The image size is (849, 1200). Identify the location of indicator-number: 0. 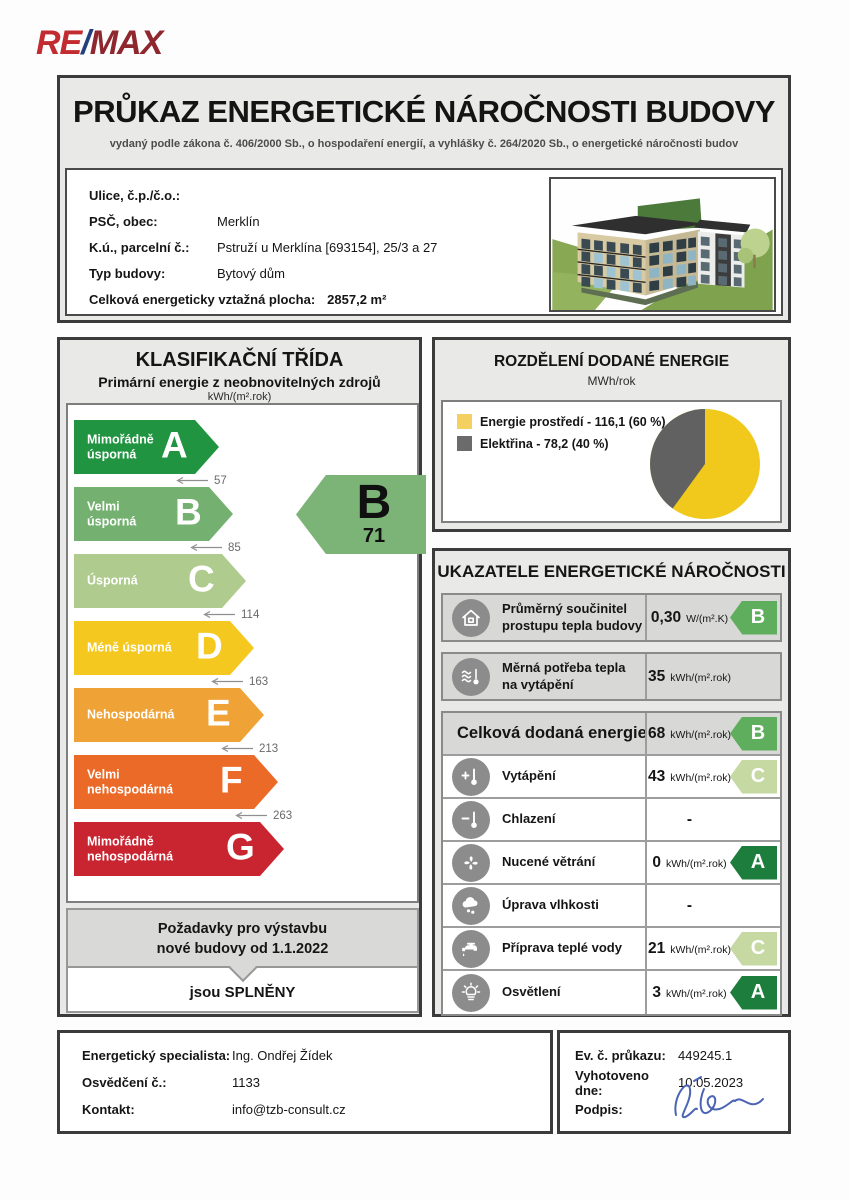
(656, 862).